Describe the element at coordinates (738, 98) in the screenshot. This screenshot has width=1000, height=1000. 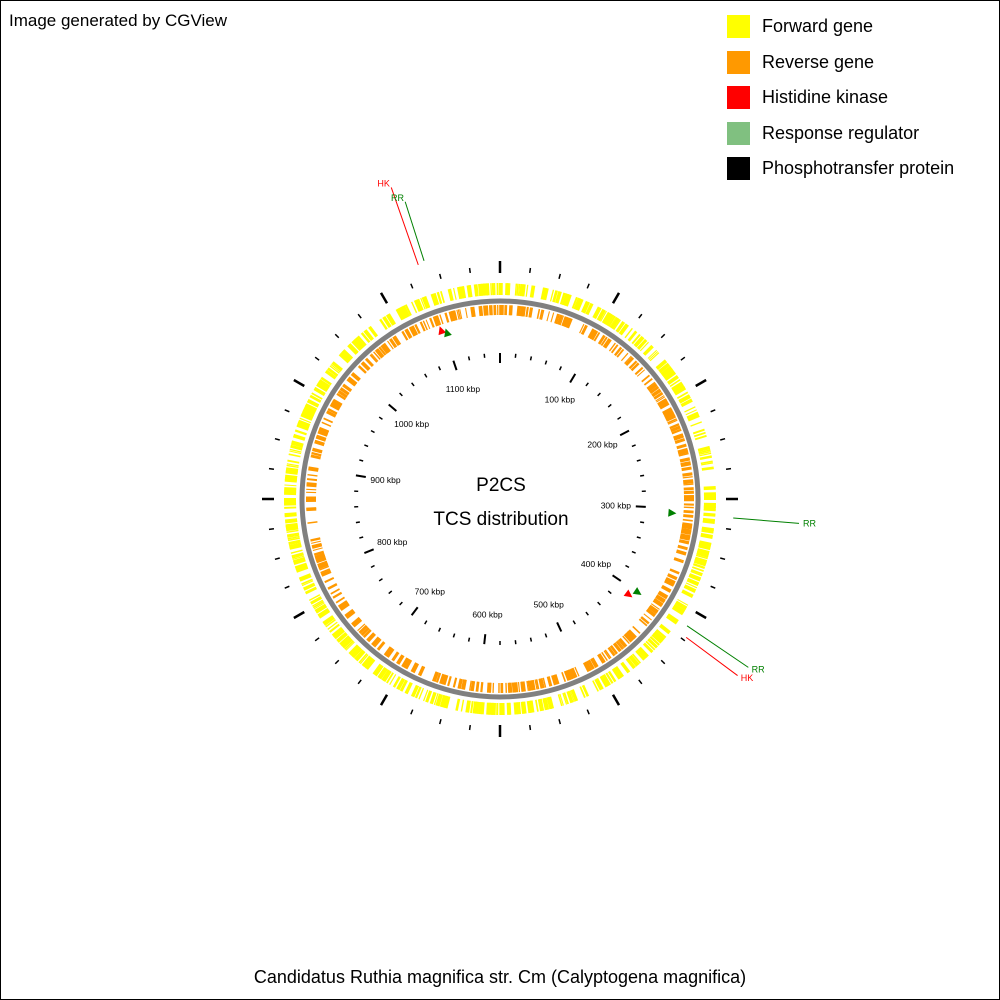
I see `legend-swatch-histidine-kinase` at that location.